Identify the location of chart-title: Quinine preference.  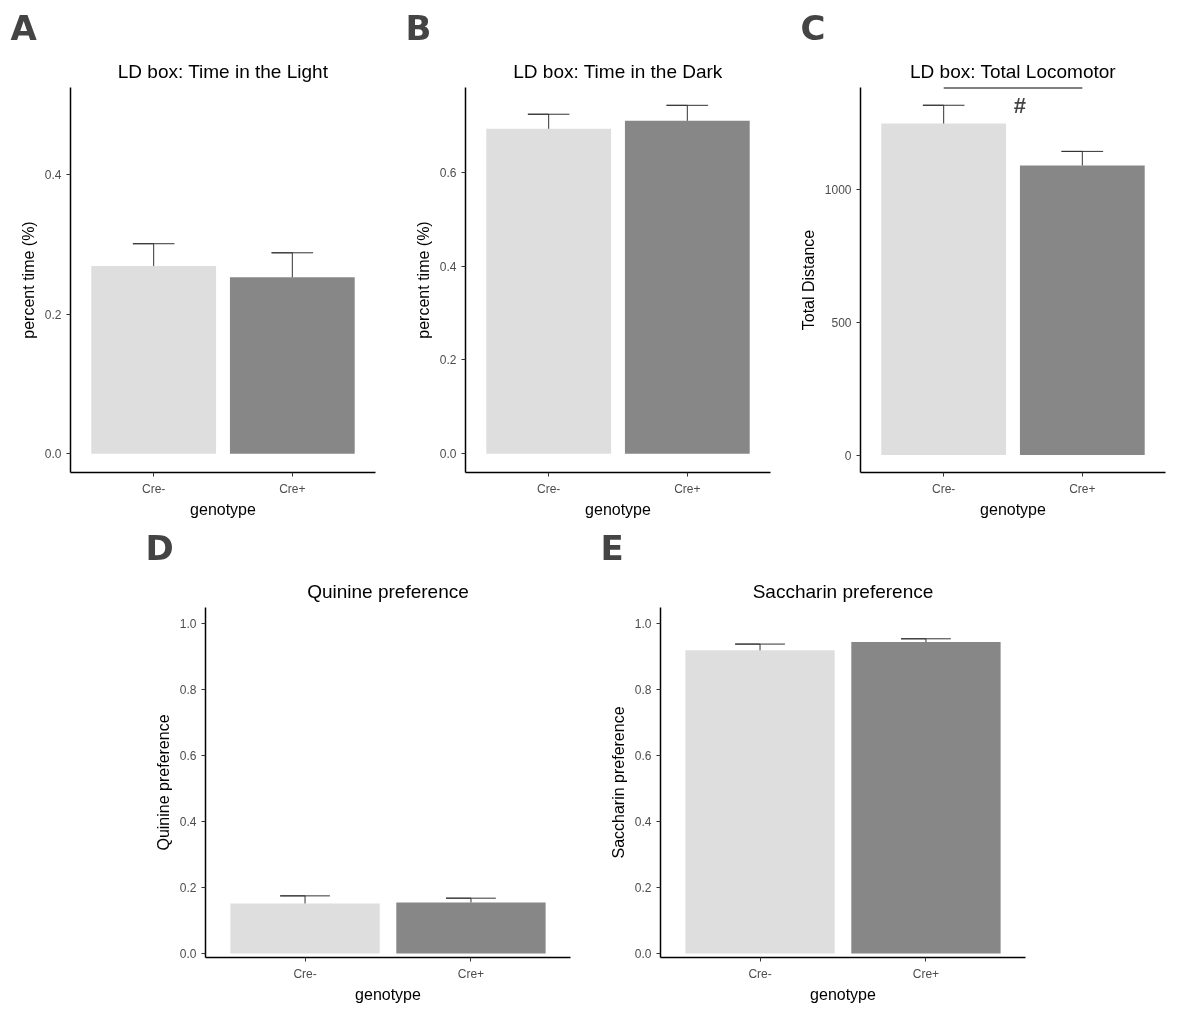
(388, 591).